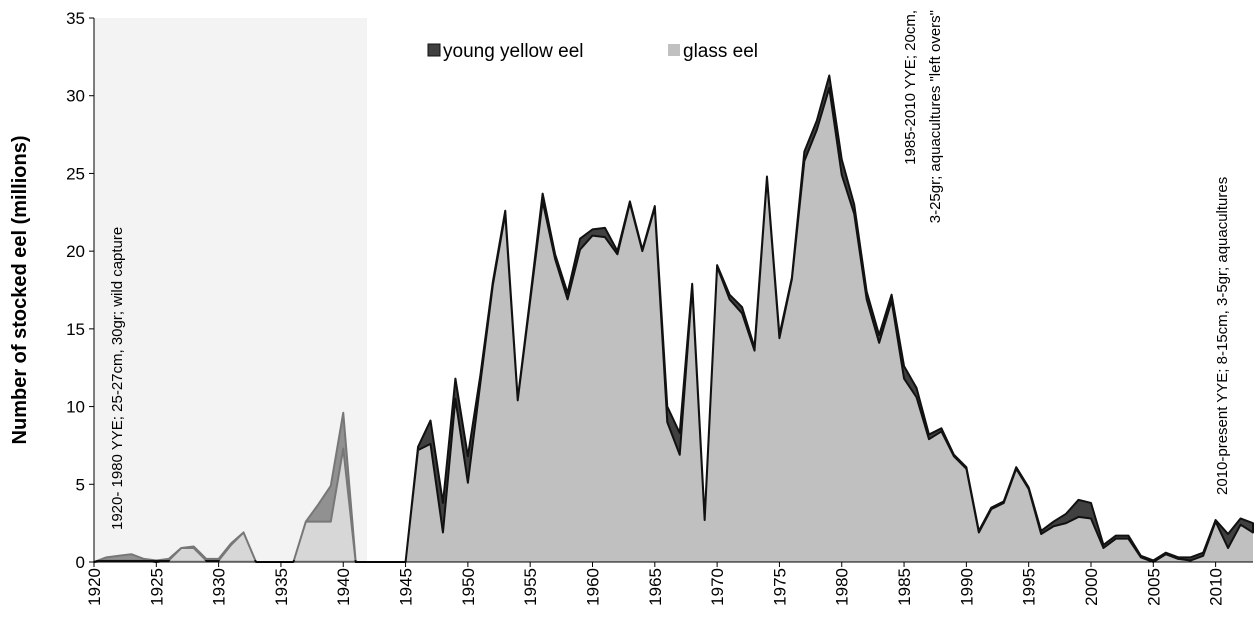 This screenshot has height=625, width=1255. Describe the element at coordinates (281, 587) in the screenshot. I see `x-tick-label: 1935` at that location.